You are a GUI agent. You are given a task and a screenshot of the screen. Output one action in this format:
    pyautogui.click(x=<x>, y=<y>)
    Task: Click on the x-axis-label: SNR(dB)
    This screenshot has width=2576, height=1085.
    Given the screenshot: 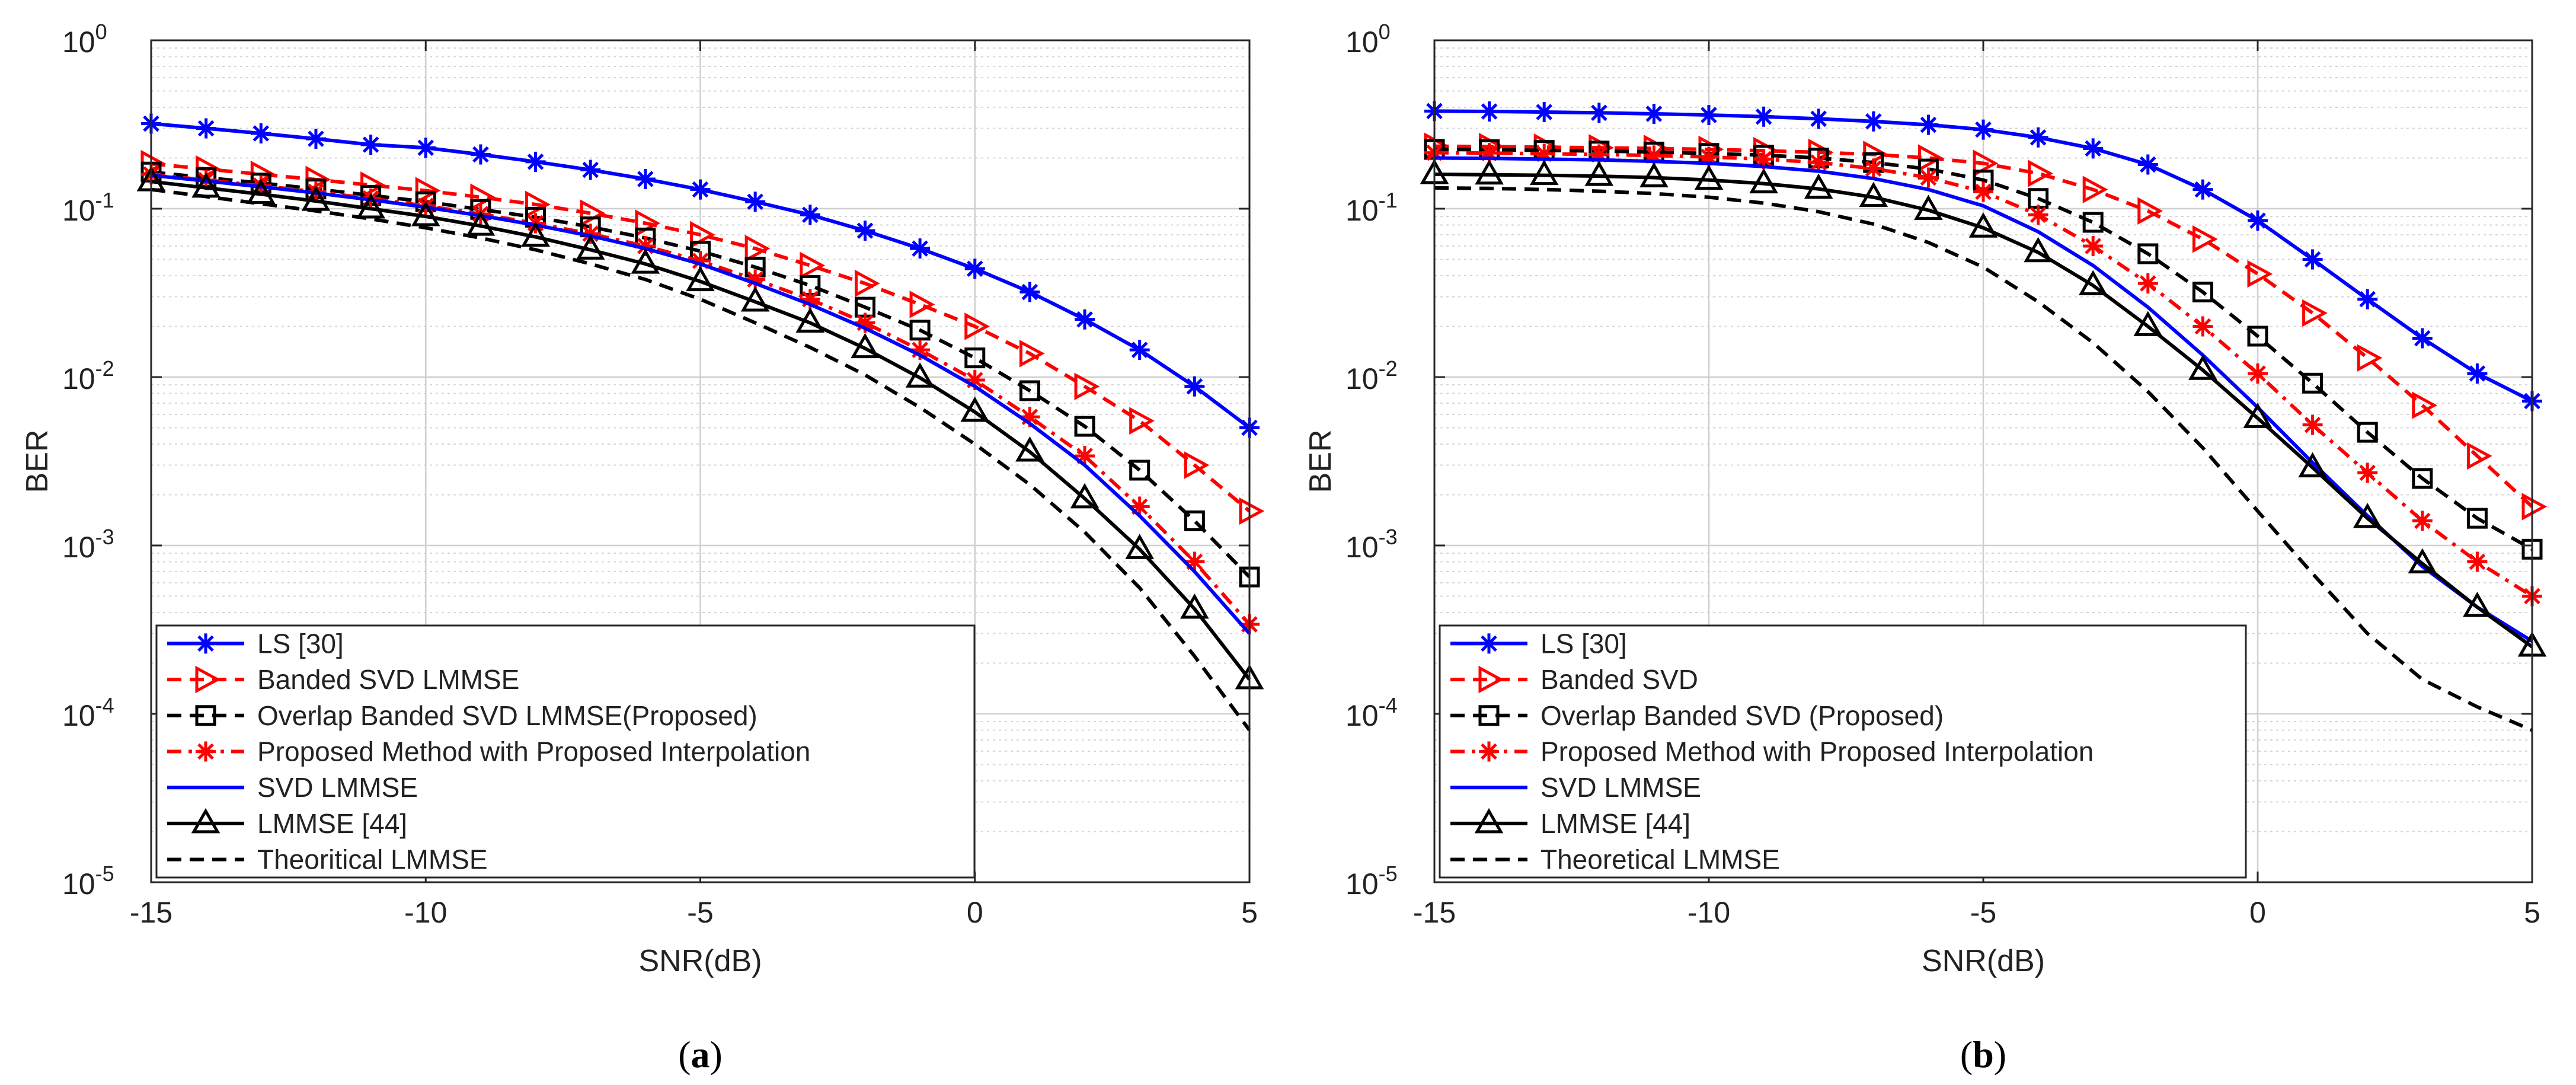 What is the action you would take?
    pyautogui.click(x=1983, y=961)
    